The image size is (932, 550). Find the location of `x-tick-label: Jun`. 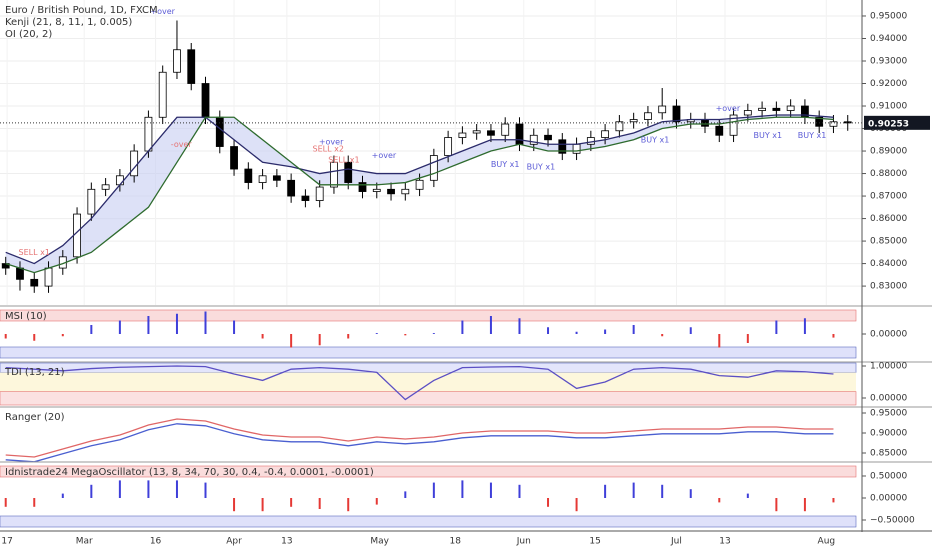

x-tick-label: Jun is located at coordinates (523, 542).